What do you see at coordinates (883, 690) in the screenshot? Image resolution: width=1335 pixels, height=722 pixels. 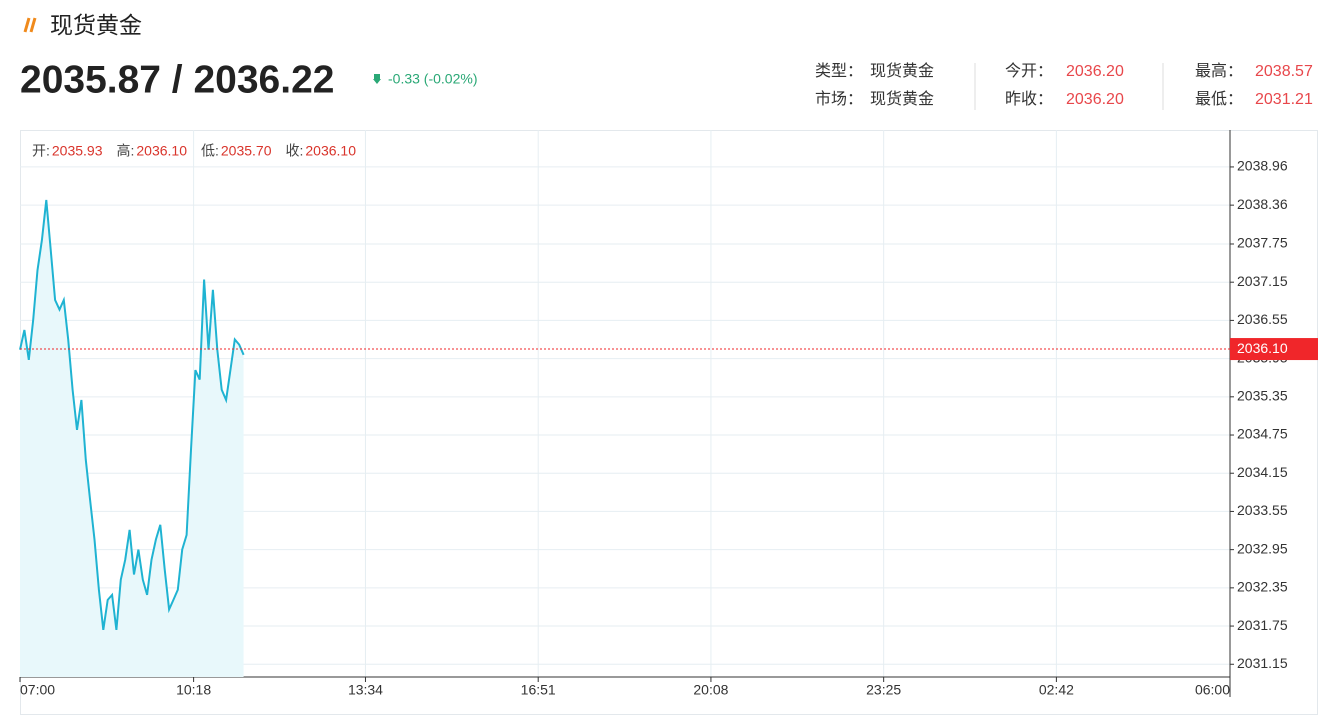 I see `x-tick-label: 23:25` at bounding box center [883, 690].